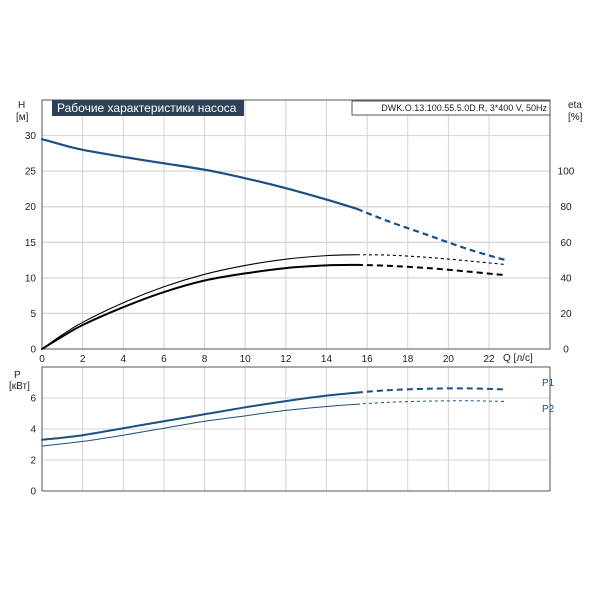 The height and width of the screenshot is (600, 600). Describe the element at coordinates (575, 105) in the screenshot. I see `y-axis-eta-label: eta` at that location.